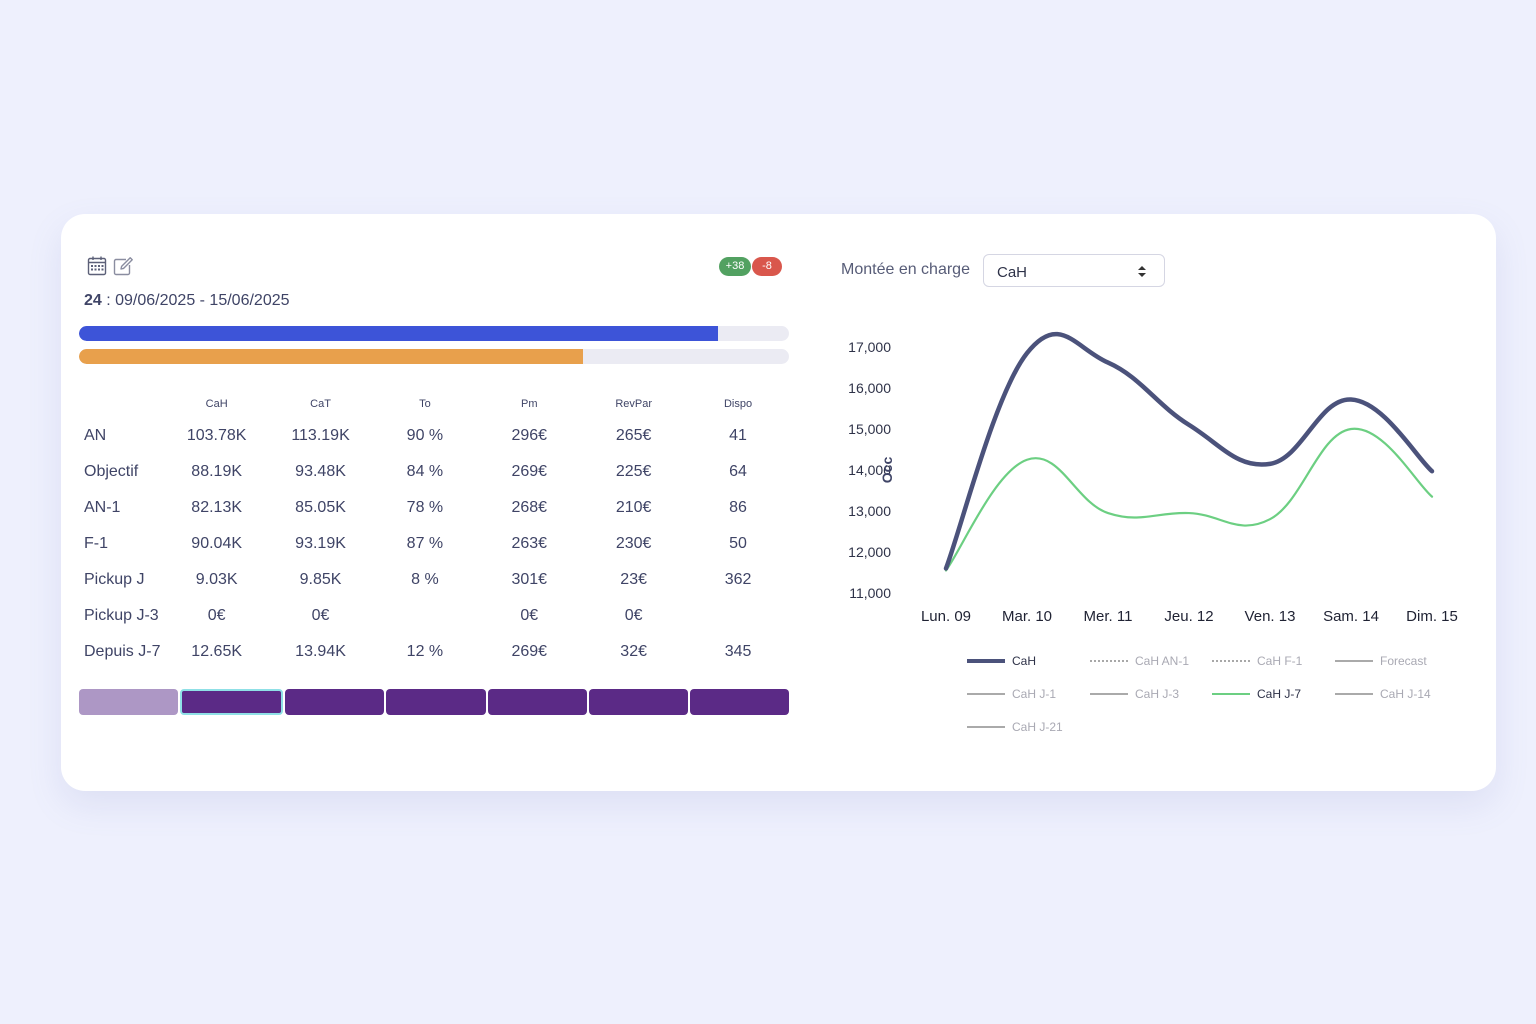 This screenshot has height=1024, width=1536. Describe the element at coordinates (102, 507) in the screenshot. I see `row-label: AN-1` at that location.